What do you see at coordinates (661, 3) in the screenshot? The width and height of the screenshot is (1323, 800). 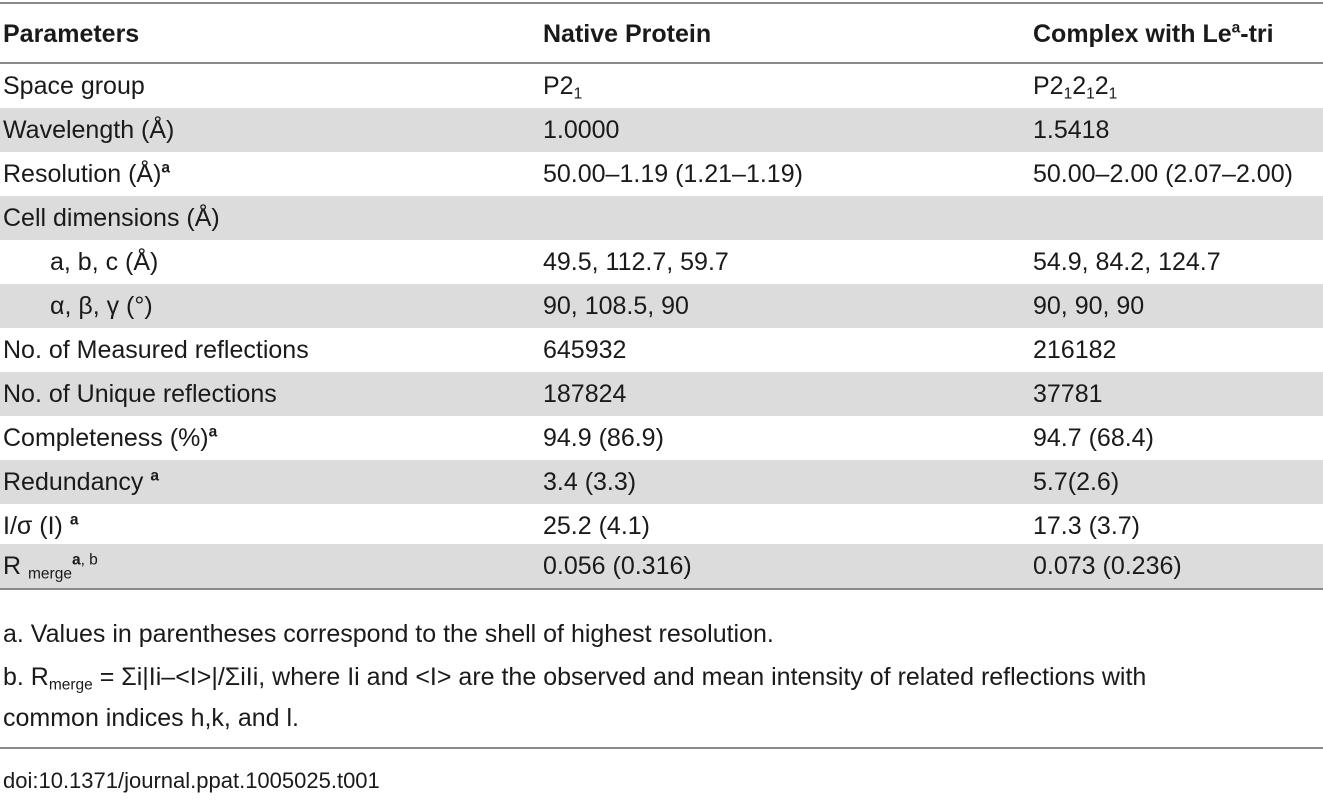 I see `table-top-rule` at bounding box center [661, 3].